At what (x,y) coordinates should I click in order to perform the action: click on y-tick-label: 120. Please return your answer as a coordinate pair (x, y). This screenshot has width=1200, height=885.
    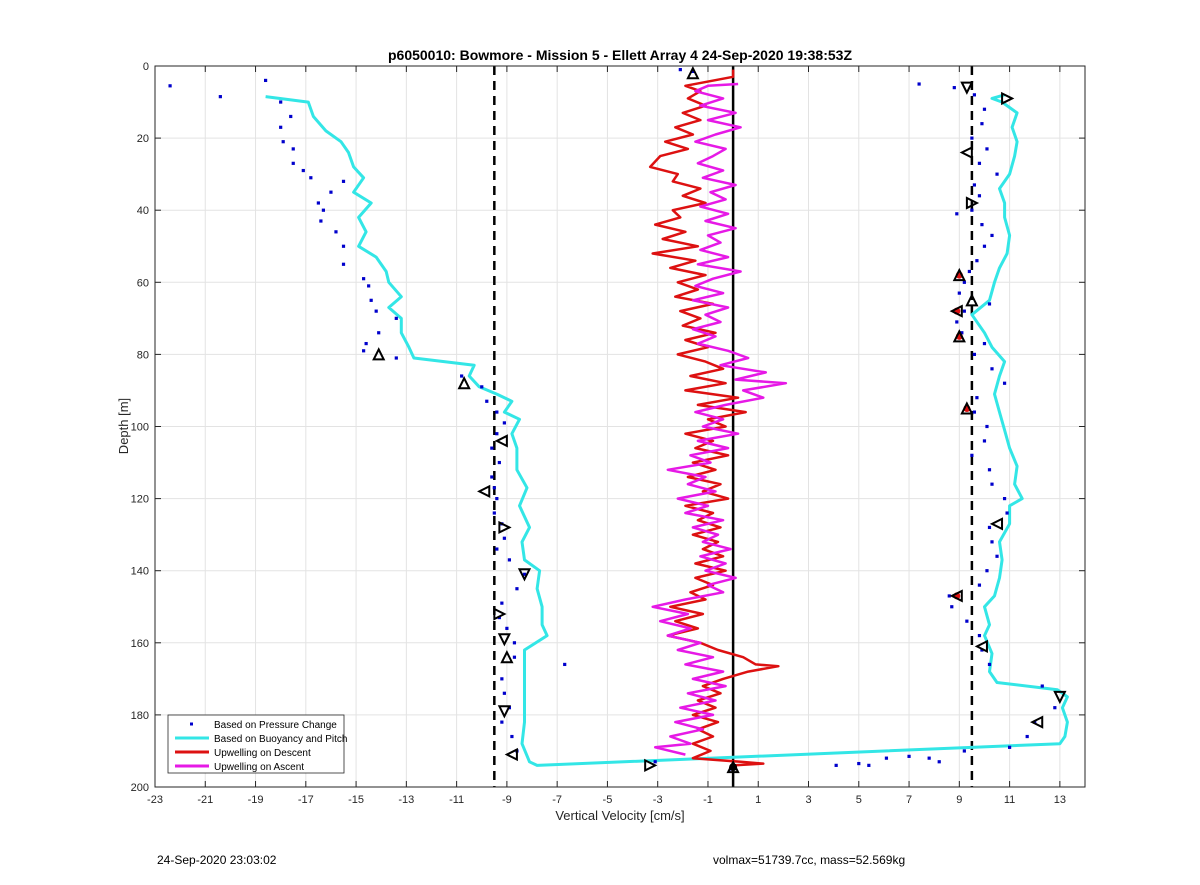
    Looking at the image, I should click on (140, 500).